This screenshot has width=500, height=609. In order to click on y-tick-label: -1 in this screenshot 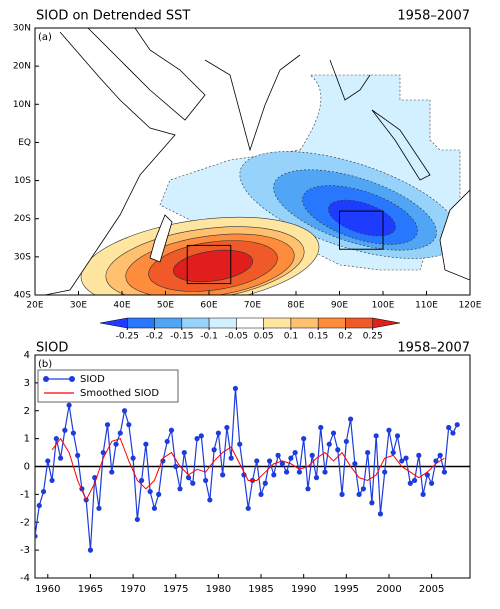, I will do `click(25, 494)`.